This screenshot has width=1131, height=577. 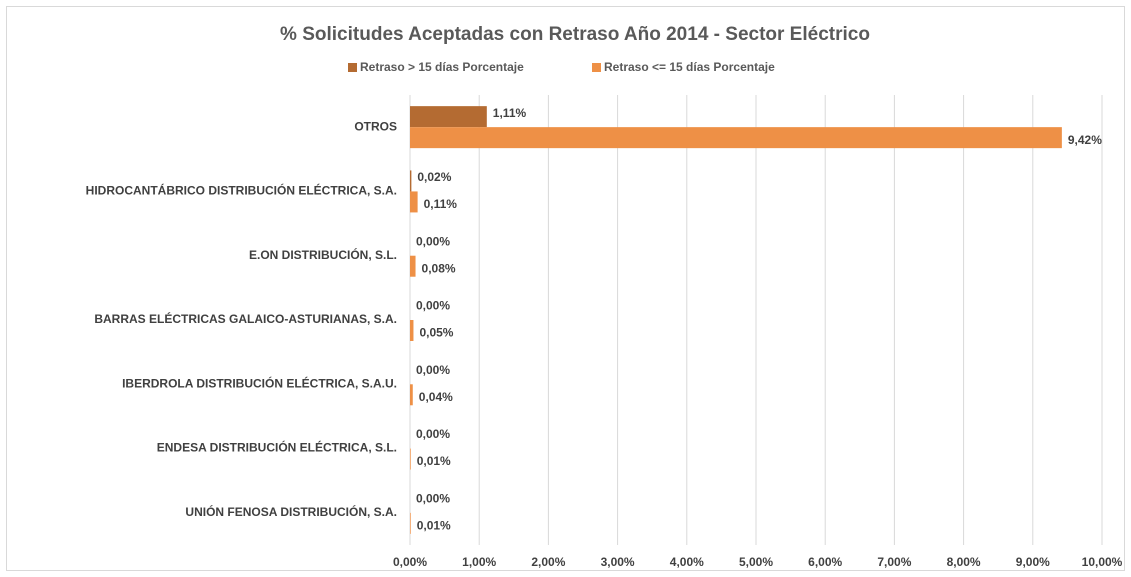 What do you see at coordinates (439, 268) in the screenshot?
I see `value-label: 0,08%` at bounding box center [439, 268].